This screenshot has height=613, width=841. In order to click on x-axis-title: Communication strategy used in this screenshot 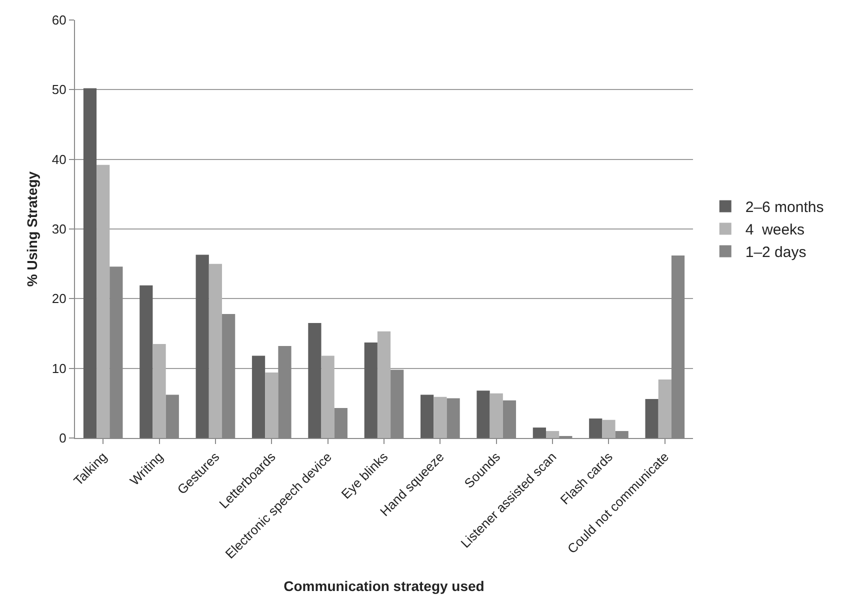, I will do `click(384, 586)`.